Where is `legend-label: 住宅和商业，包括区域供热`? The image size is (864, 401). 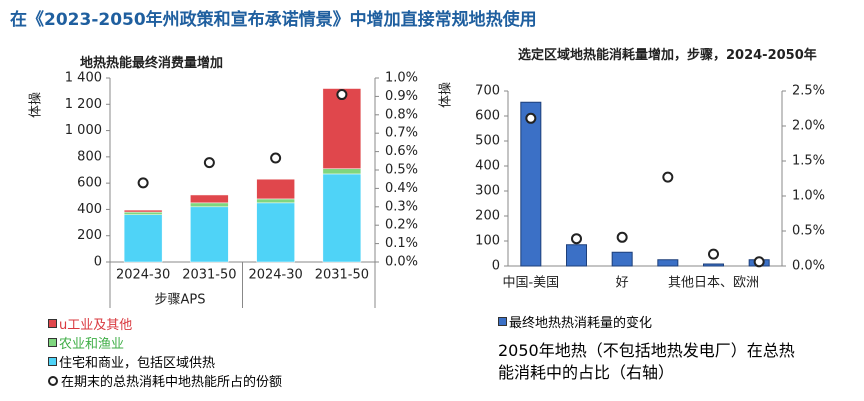 legend-label: 住宅和商业，包括区域供热 is located at coordinates (137, 363).